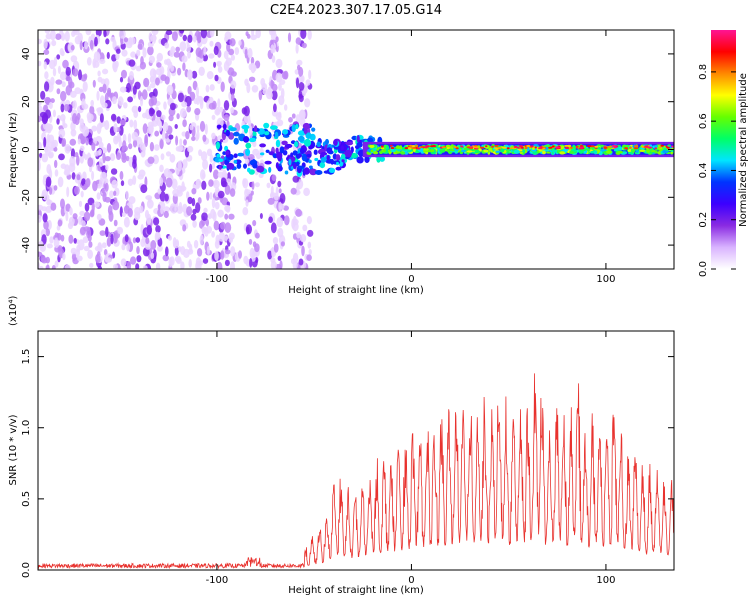 The height and width of the screenshot is (600, 750). I want to click on colorbar-tick-label: 0.8, so click(703, 72).